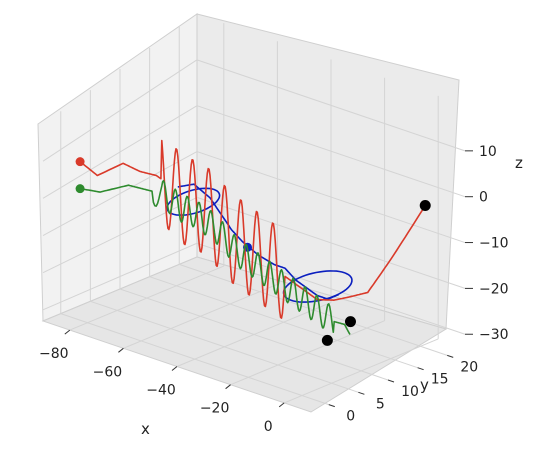 The height and width of the screenshot is (461, 540). I want to click on y-tick-label: 20, so click(469, 367).